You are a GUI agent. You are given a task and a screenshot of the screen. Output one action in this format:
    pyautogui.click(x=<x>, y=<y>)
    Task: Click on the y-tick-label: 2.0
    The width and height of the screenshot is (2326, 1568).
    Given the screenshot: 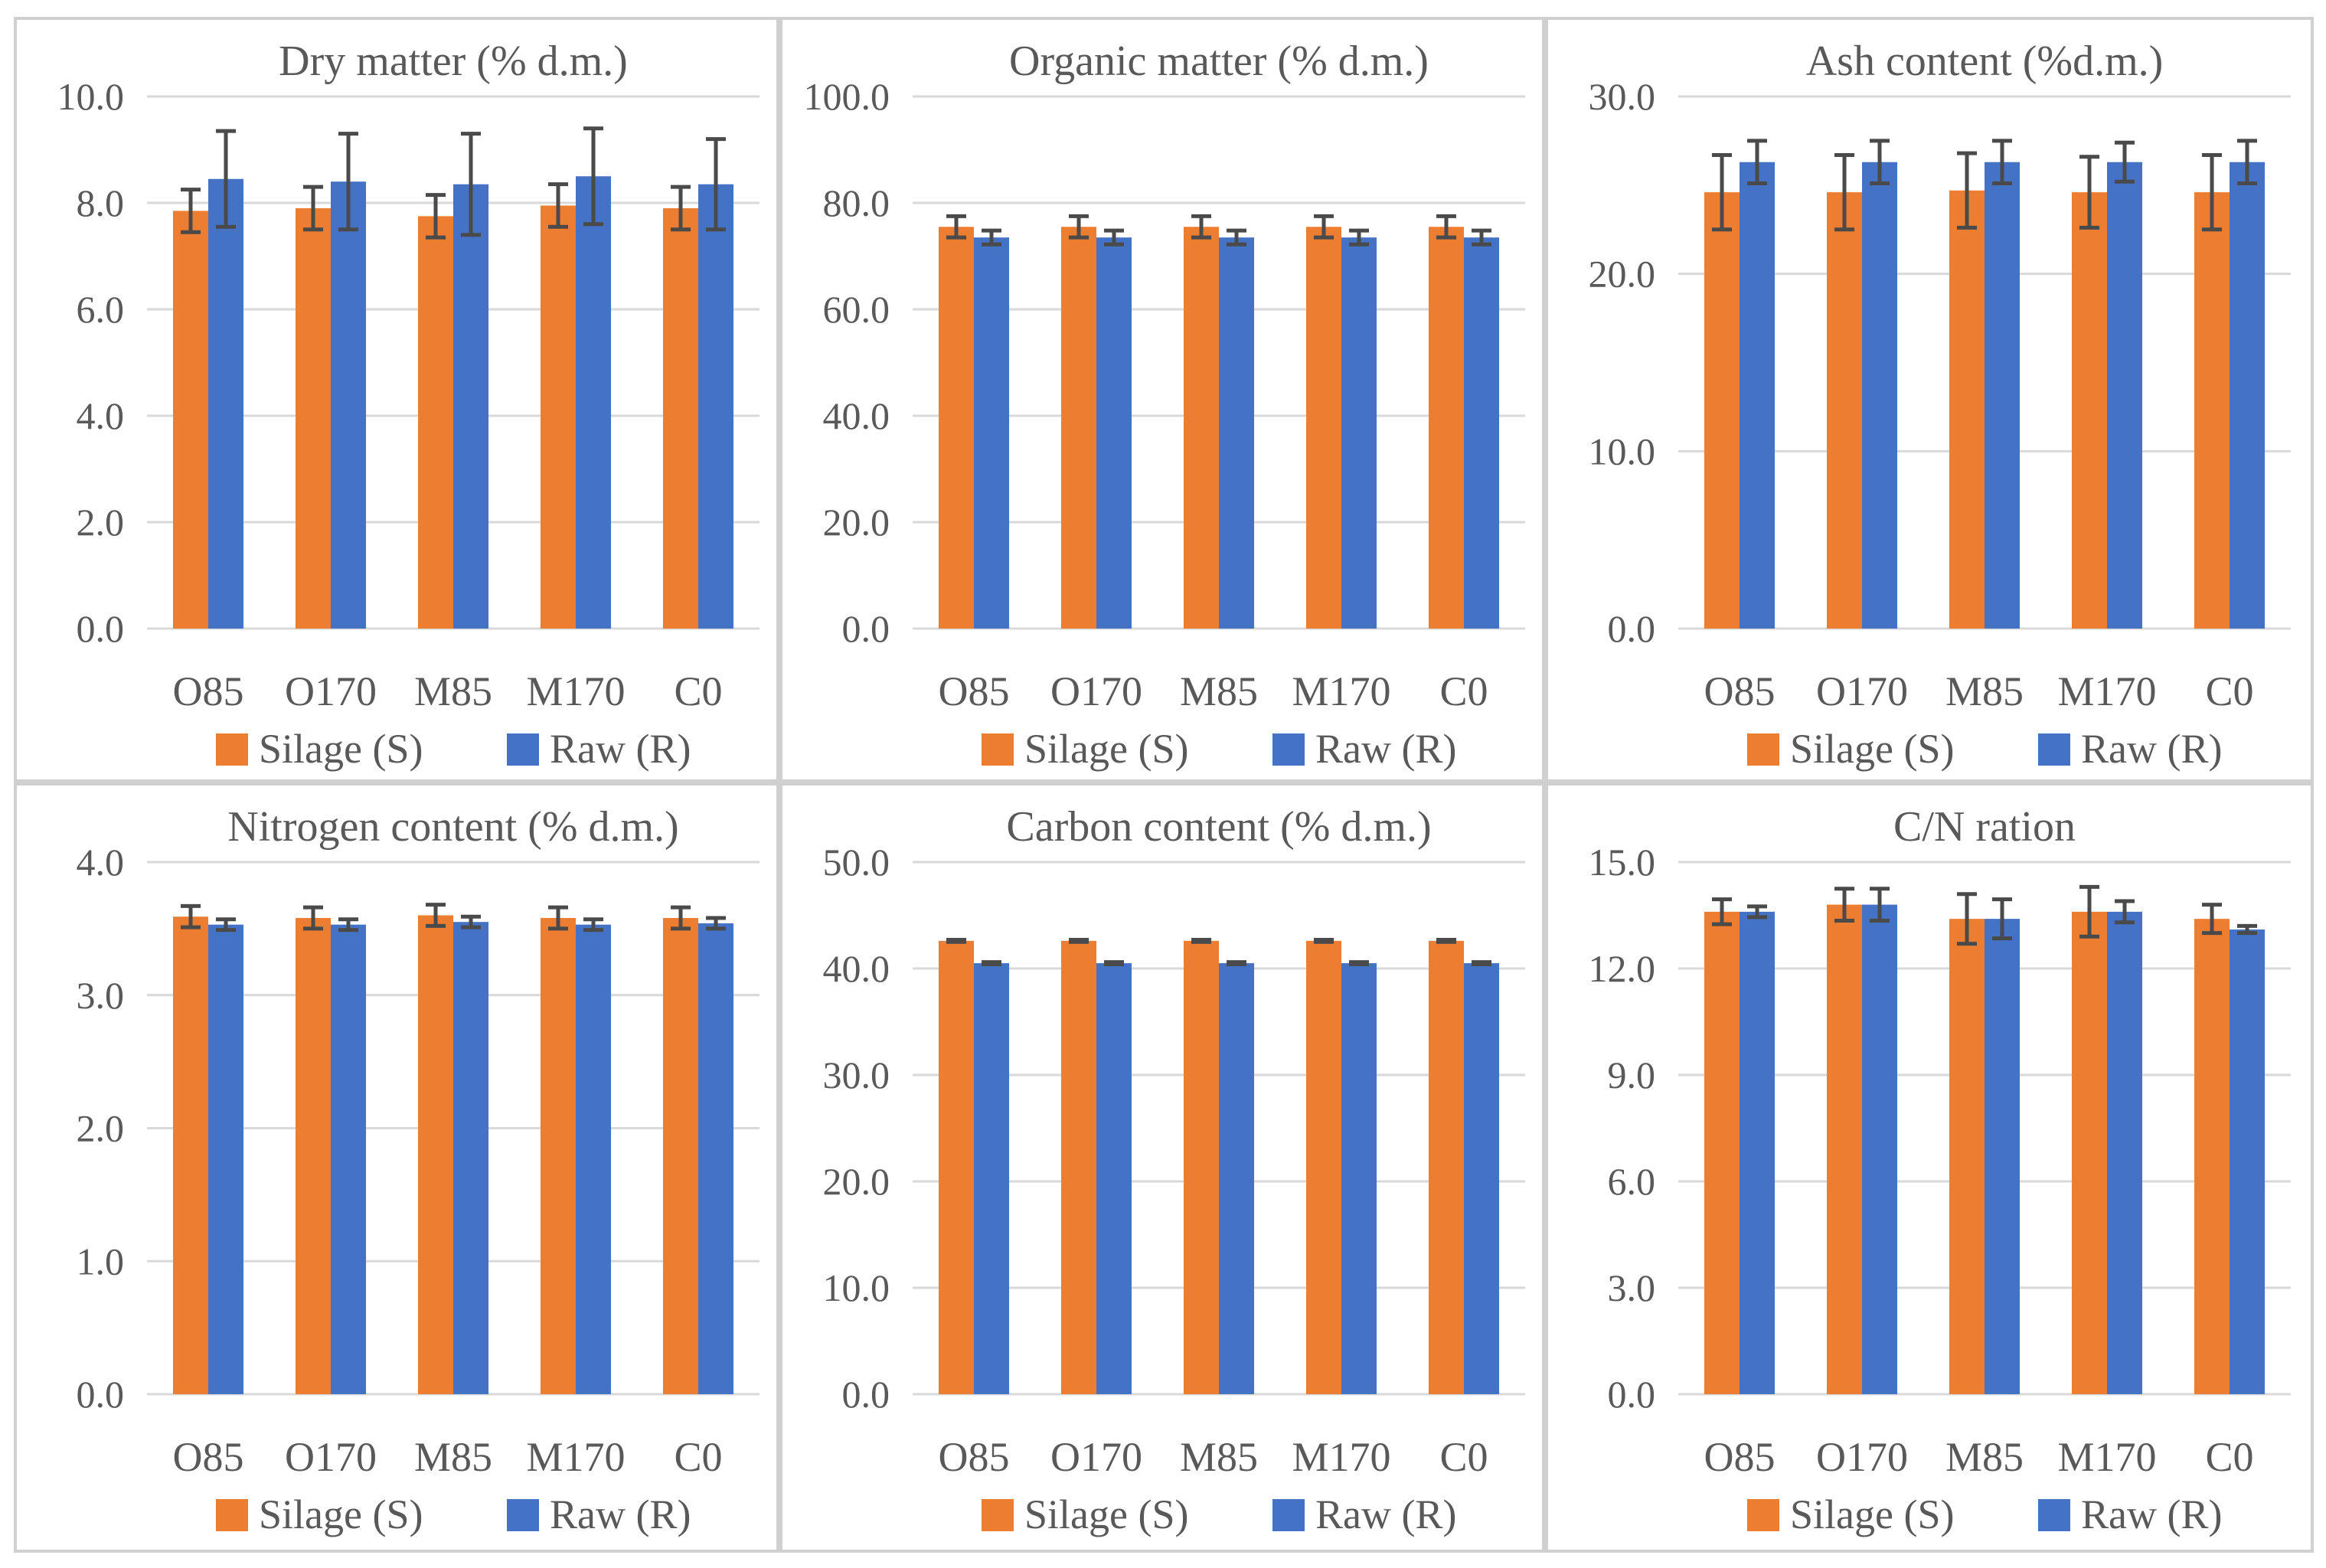 What is the action you would take?
    pyautogui.click(x=101, y=522)
    